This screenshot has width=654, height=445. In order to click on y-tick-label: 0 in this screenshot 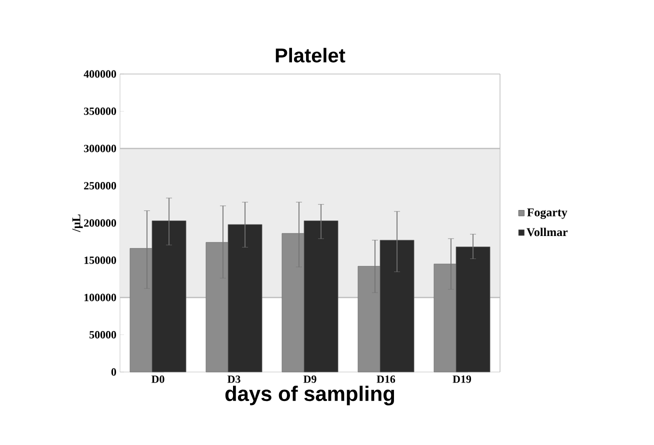, I will do `click(113, 372)`.